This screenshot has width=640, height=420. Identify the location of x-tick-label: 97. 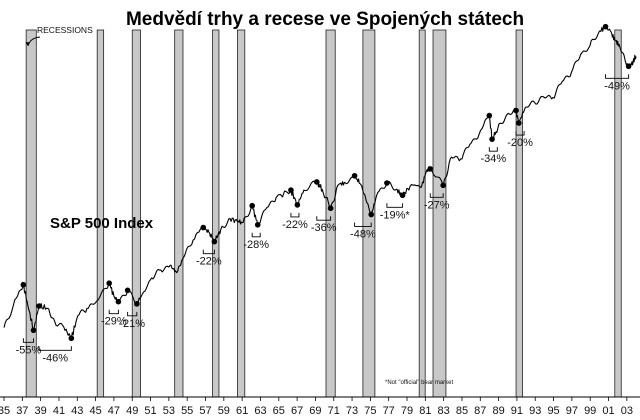
(572, 411).